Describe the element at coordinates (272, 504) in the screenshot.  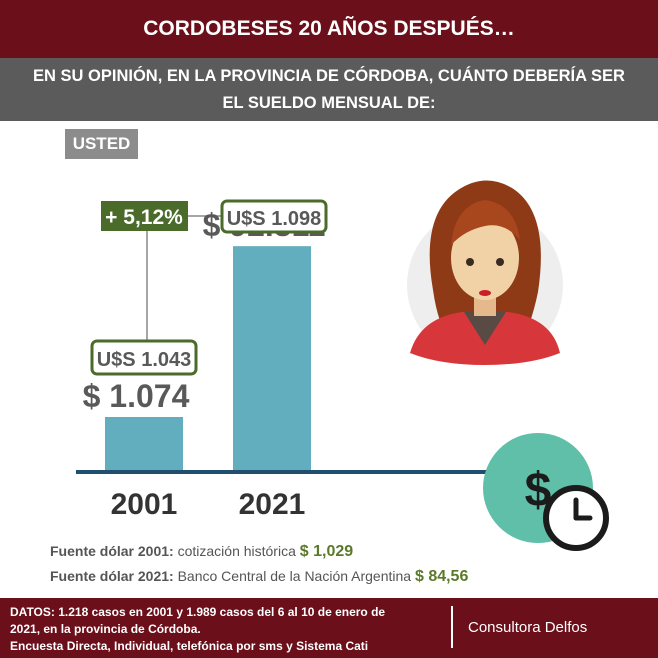
I see `tick-label-2021: 2021` at that location.